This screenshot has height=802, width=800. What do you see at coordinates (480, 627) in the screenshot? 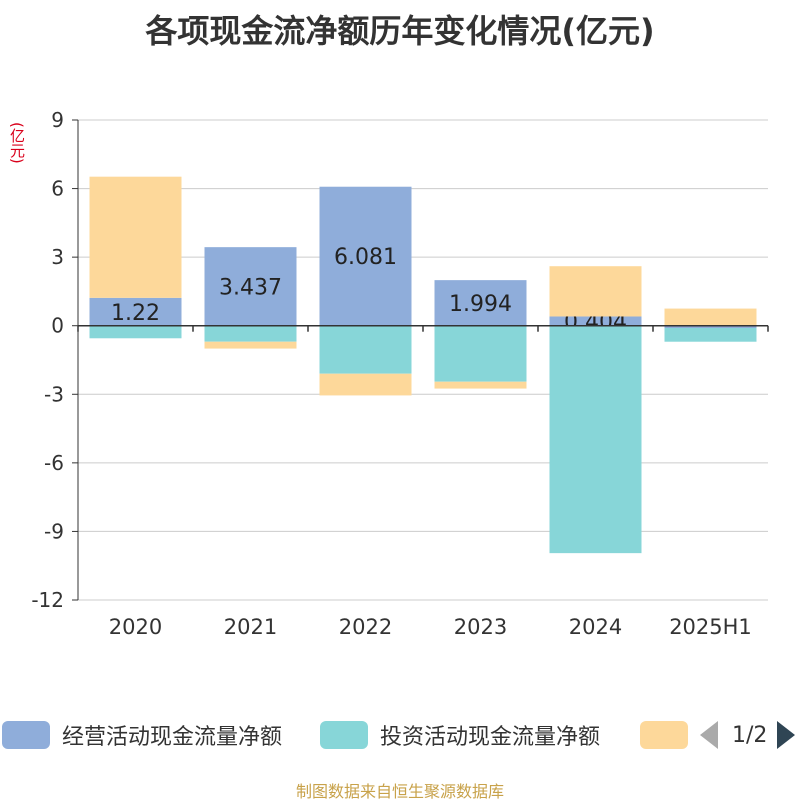
I see `x-category-label: 2023` at bounding box center [480, 627].